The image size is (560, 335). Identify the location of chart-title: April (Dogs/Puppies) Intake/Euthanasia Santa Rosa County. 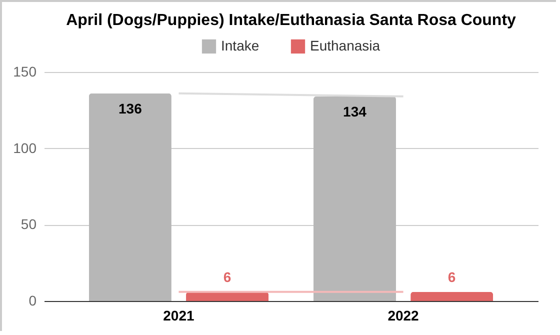
(291, 20).